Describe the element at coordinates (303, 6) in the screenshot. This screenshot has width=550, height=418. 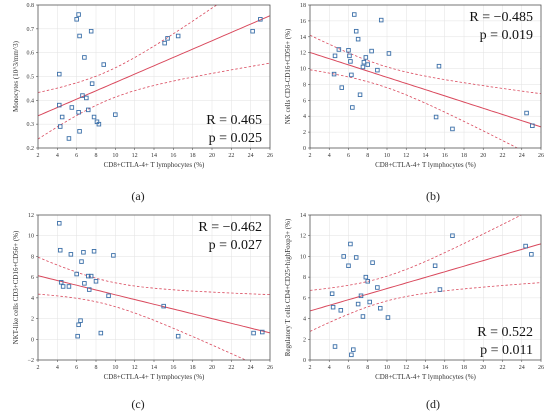
I see `y-tick-label: 18` at that location.